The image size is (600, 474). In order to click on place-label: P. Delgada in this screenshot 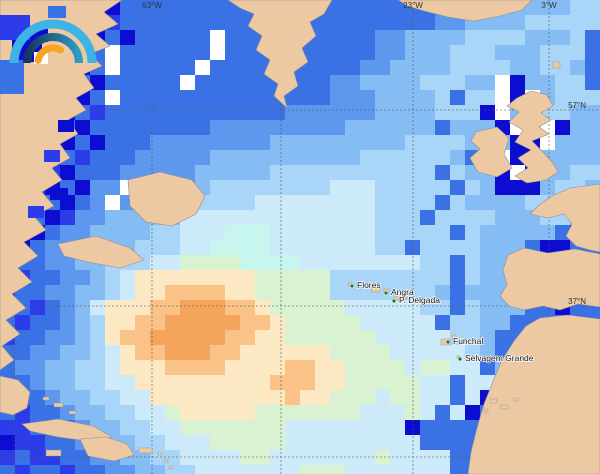, I will do `click(419, 299)`.